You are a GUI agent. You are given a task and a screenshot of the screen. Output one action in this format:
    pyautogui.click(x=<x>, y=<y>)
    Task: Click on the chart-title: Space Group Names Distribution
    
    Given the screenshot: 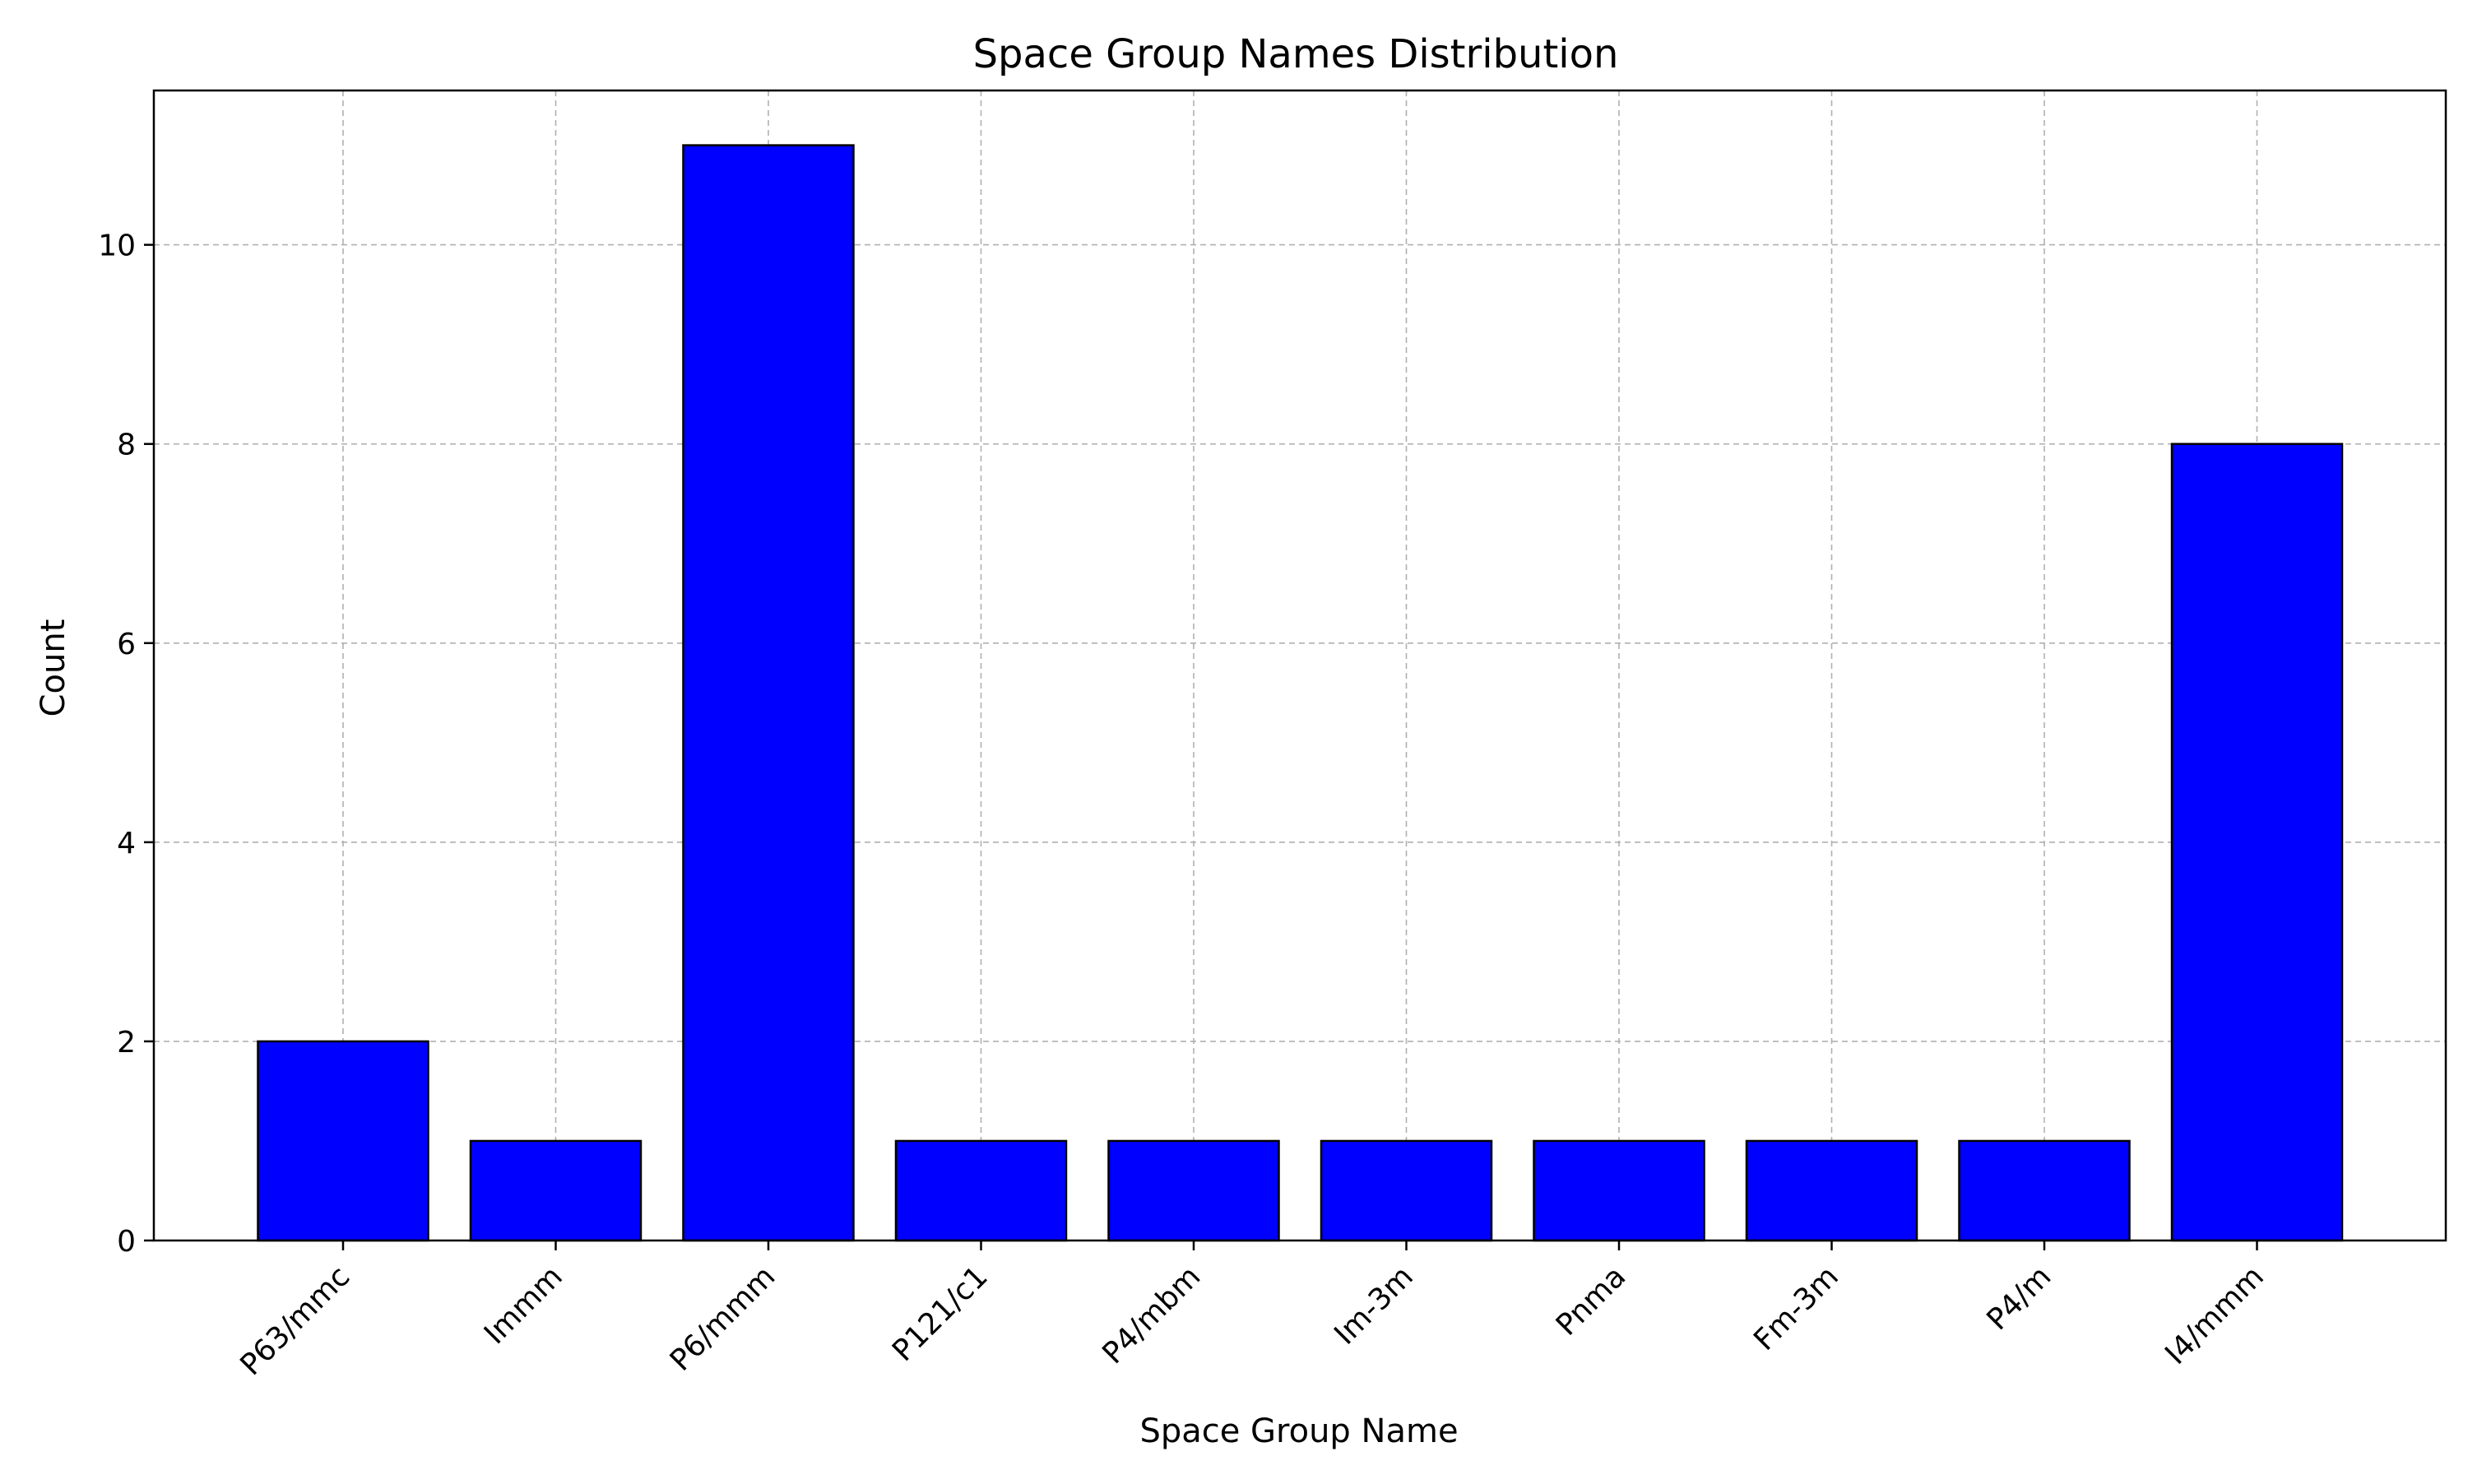 What is the action you would take?
    pyautogui.click(x=1296, y=54)
    